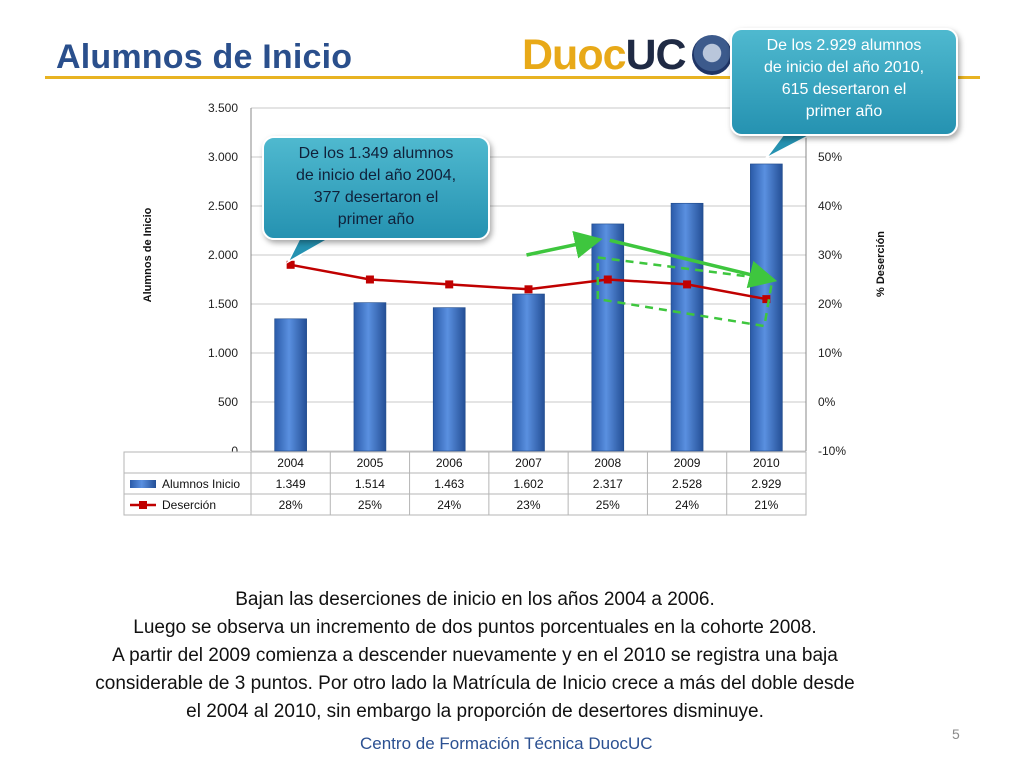 The width and height of the screenshot is (1024, 768). I want to click on slide-title: Alumnos de Inicio, so click(204, 57).